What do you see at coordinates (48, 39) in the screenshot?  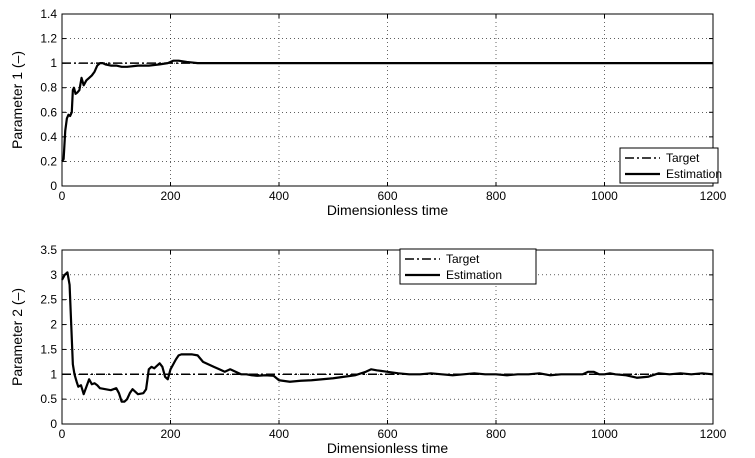 I see `y-tick-label: 1.2` at bounding box center [48, 39].